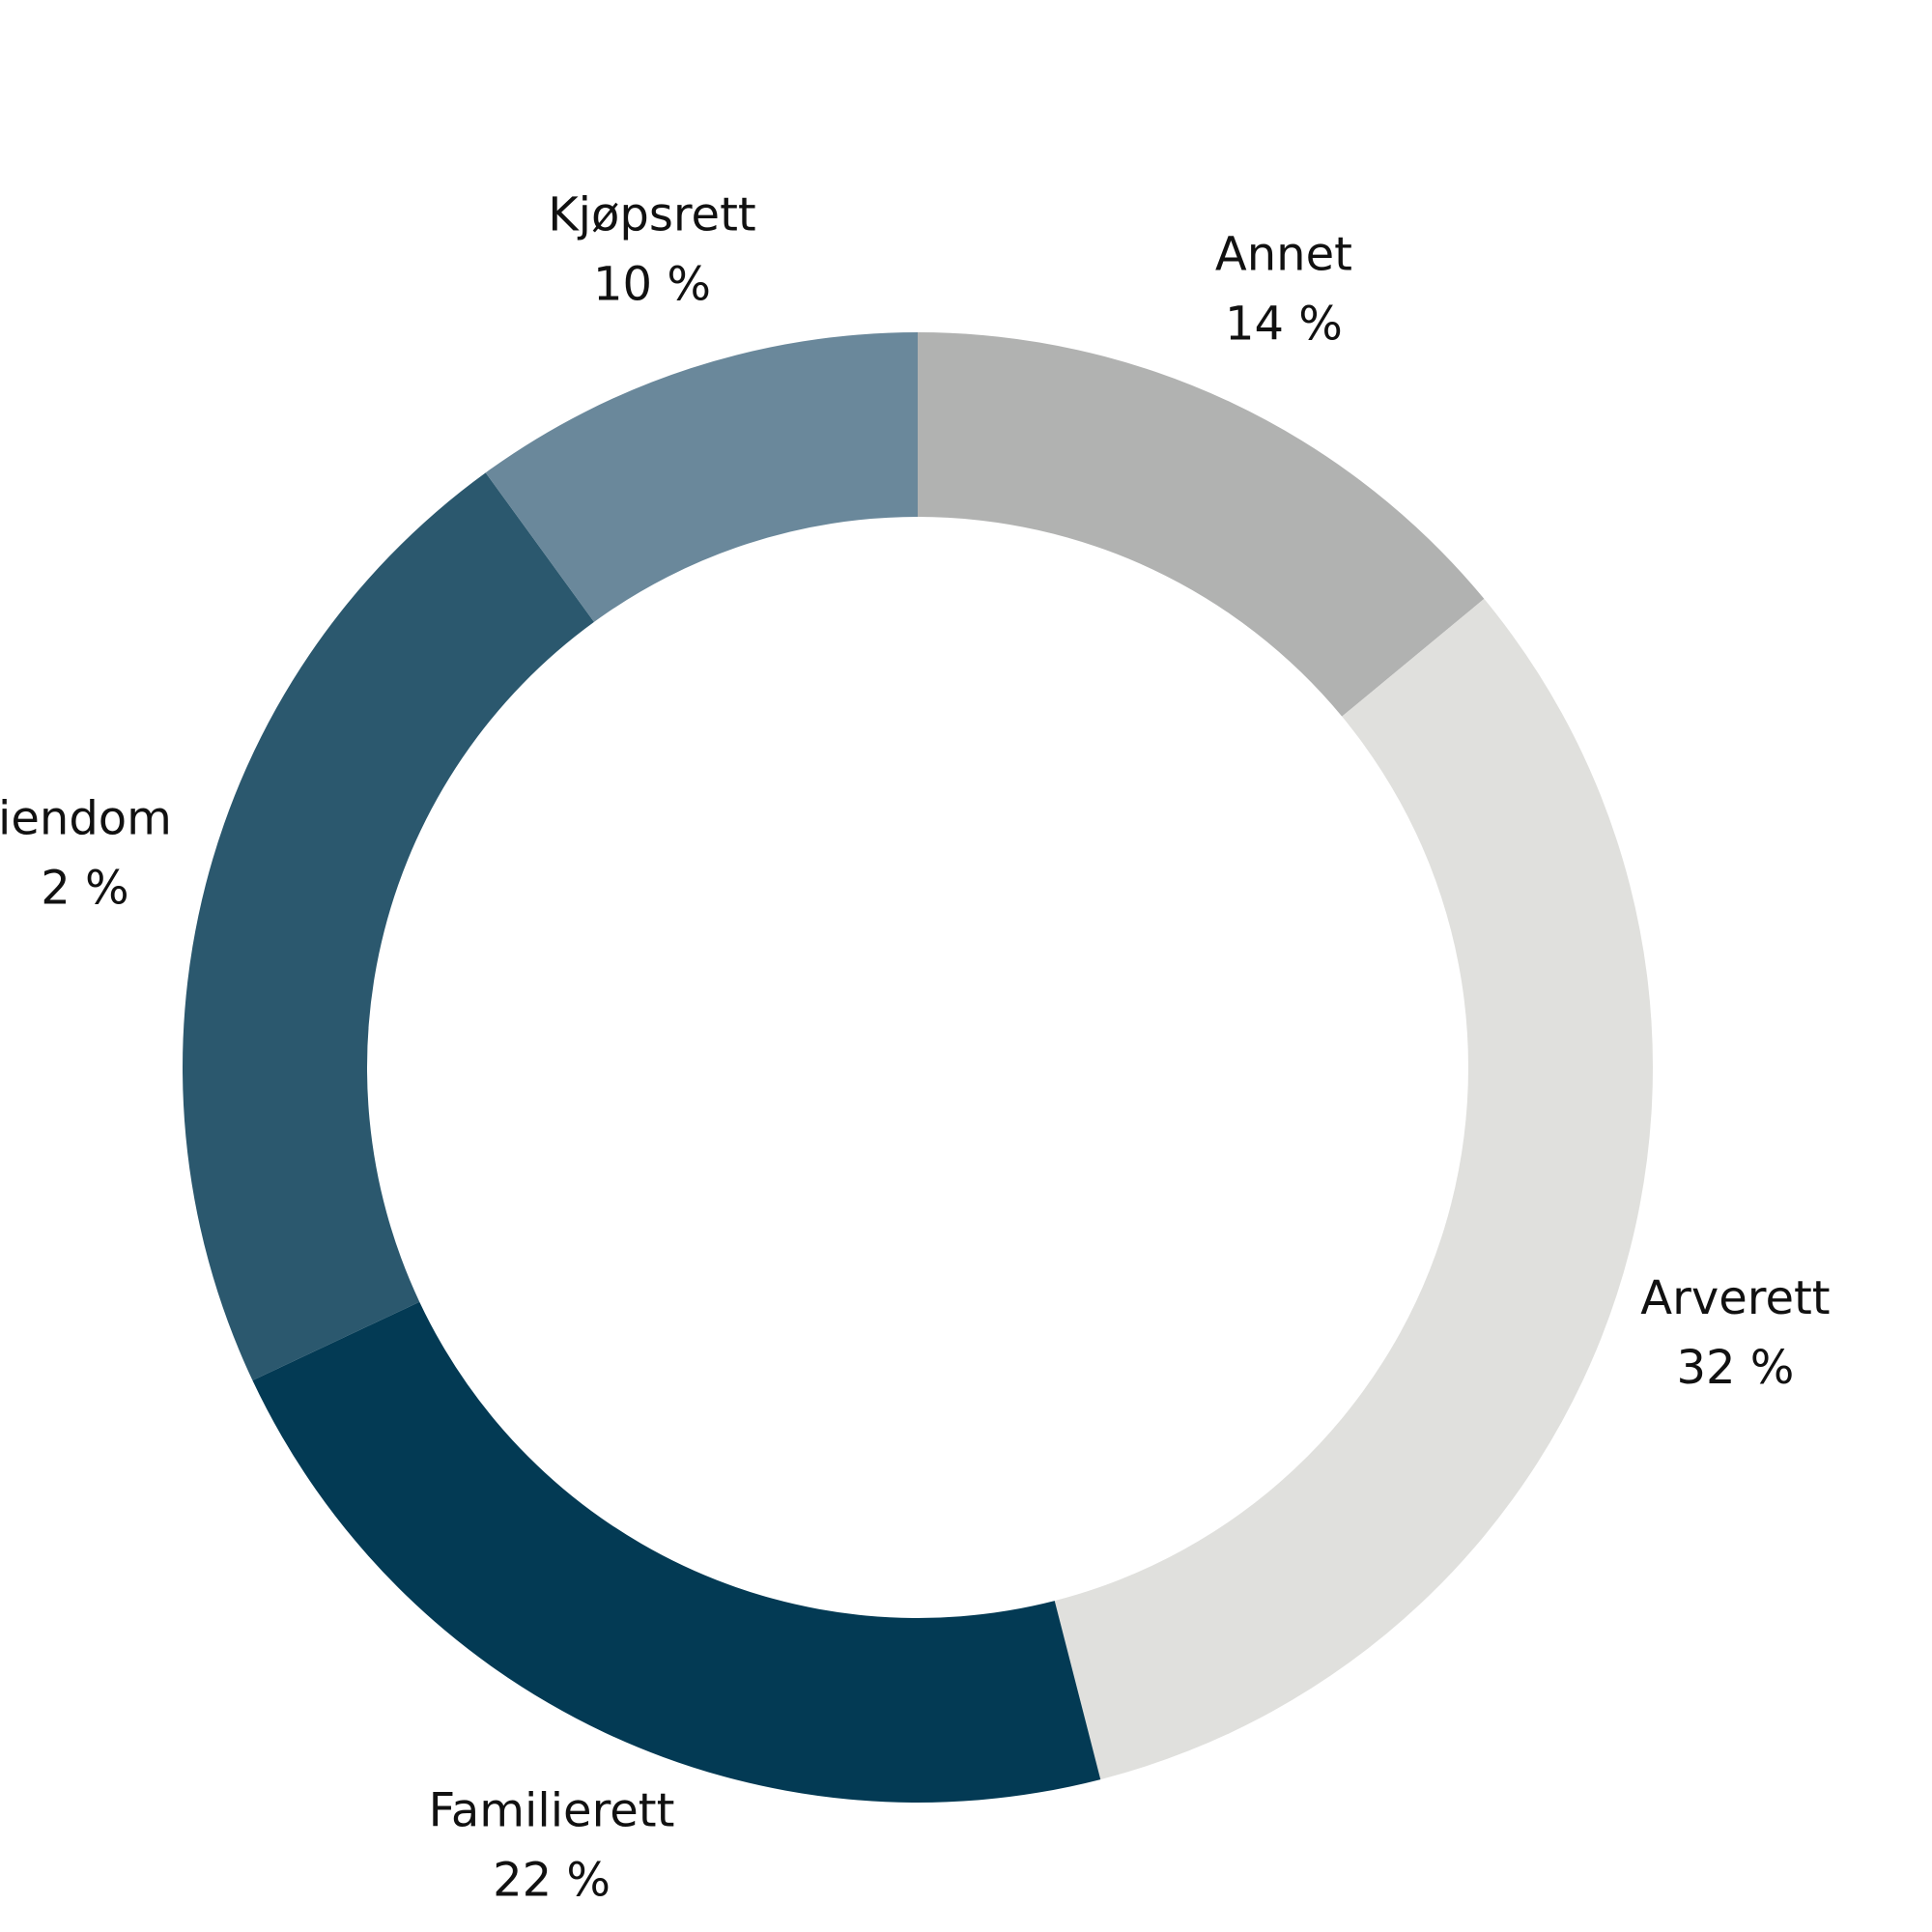 The image size is (1932, 1932). Describe the element at coordinates (1735, 1368) in the screenshot. I see `segment-value-1: 32 %` at that location.